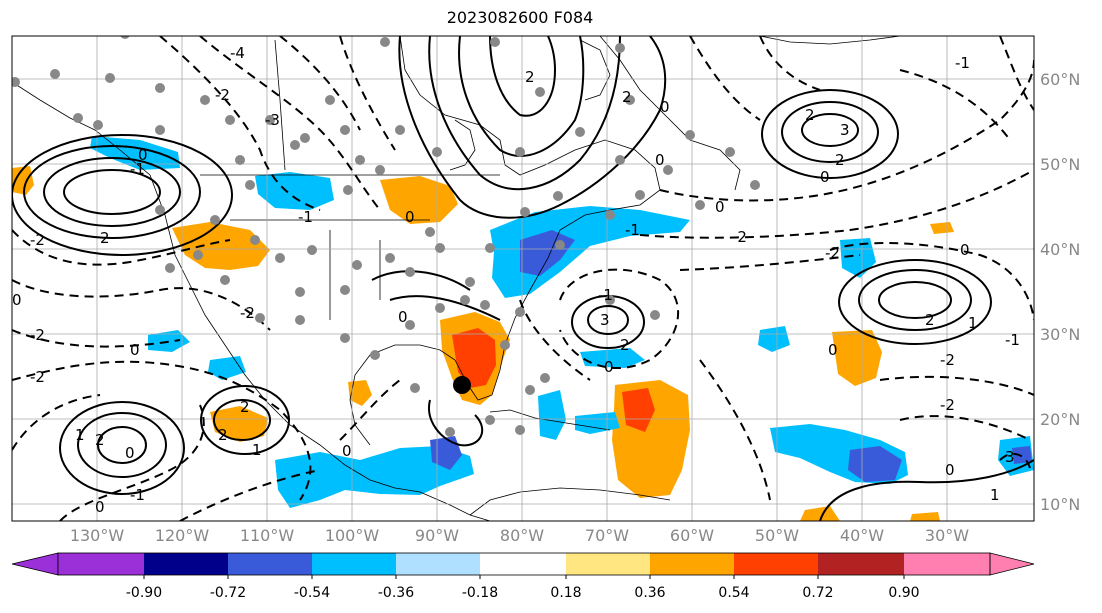 This screenshot has height=613, width=1102. I want to click on lon-tick-label: 80°W, so click(522, 535).